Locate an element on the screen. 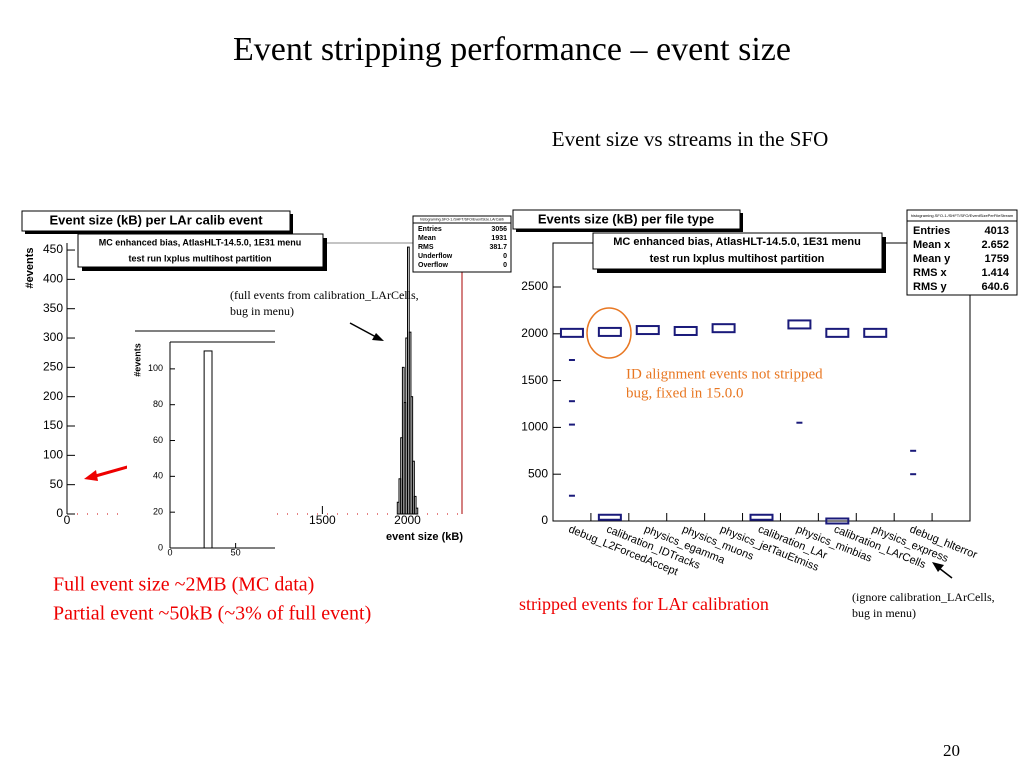  highlight is located at coordinates (609, 333).